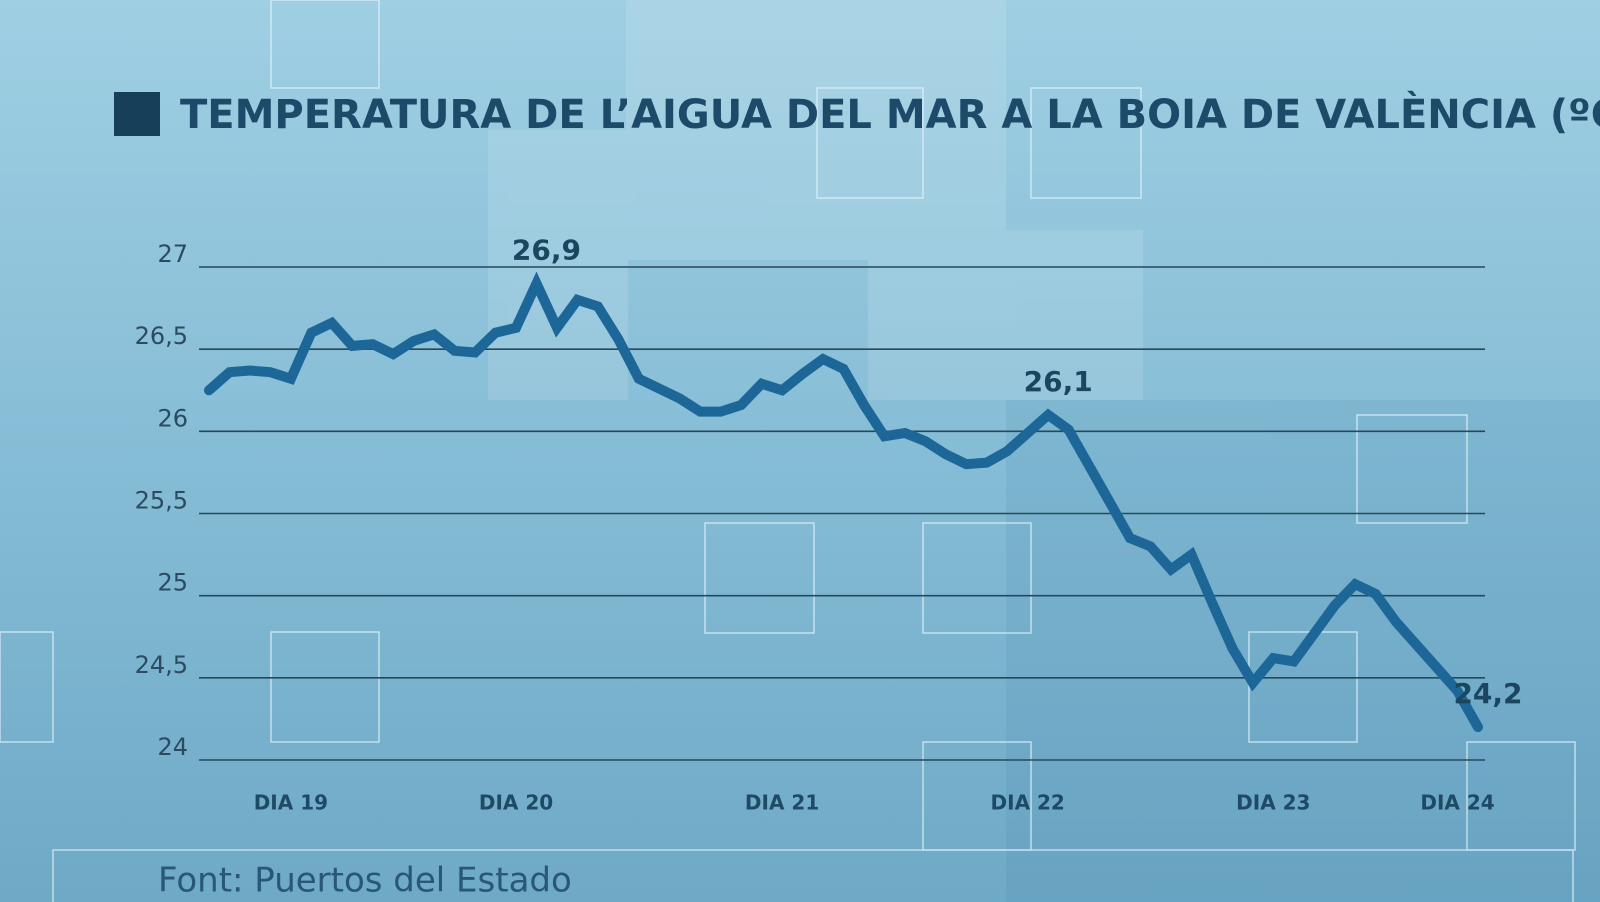  Describe the element at coordinates (161, 665) in the screenshot. I see `y-tick-label: 24,5` at that location.